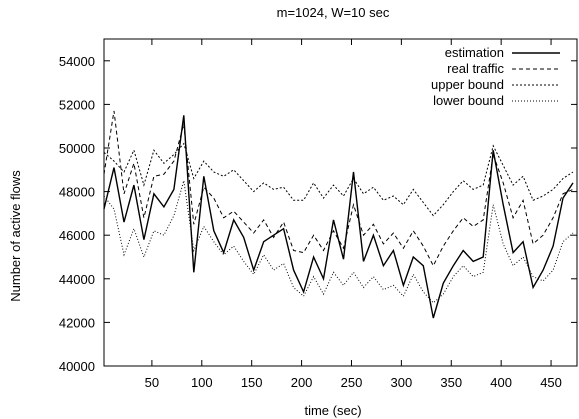 The image size is (579, 419). I want to click on y-tick-label: 40000, so click(77, 366).